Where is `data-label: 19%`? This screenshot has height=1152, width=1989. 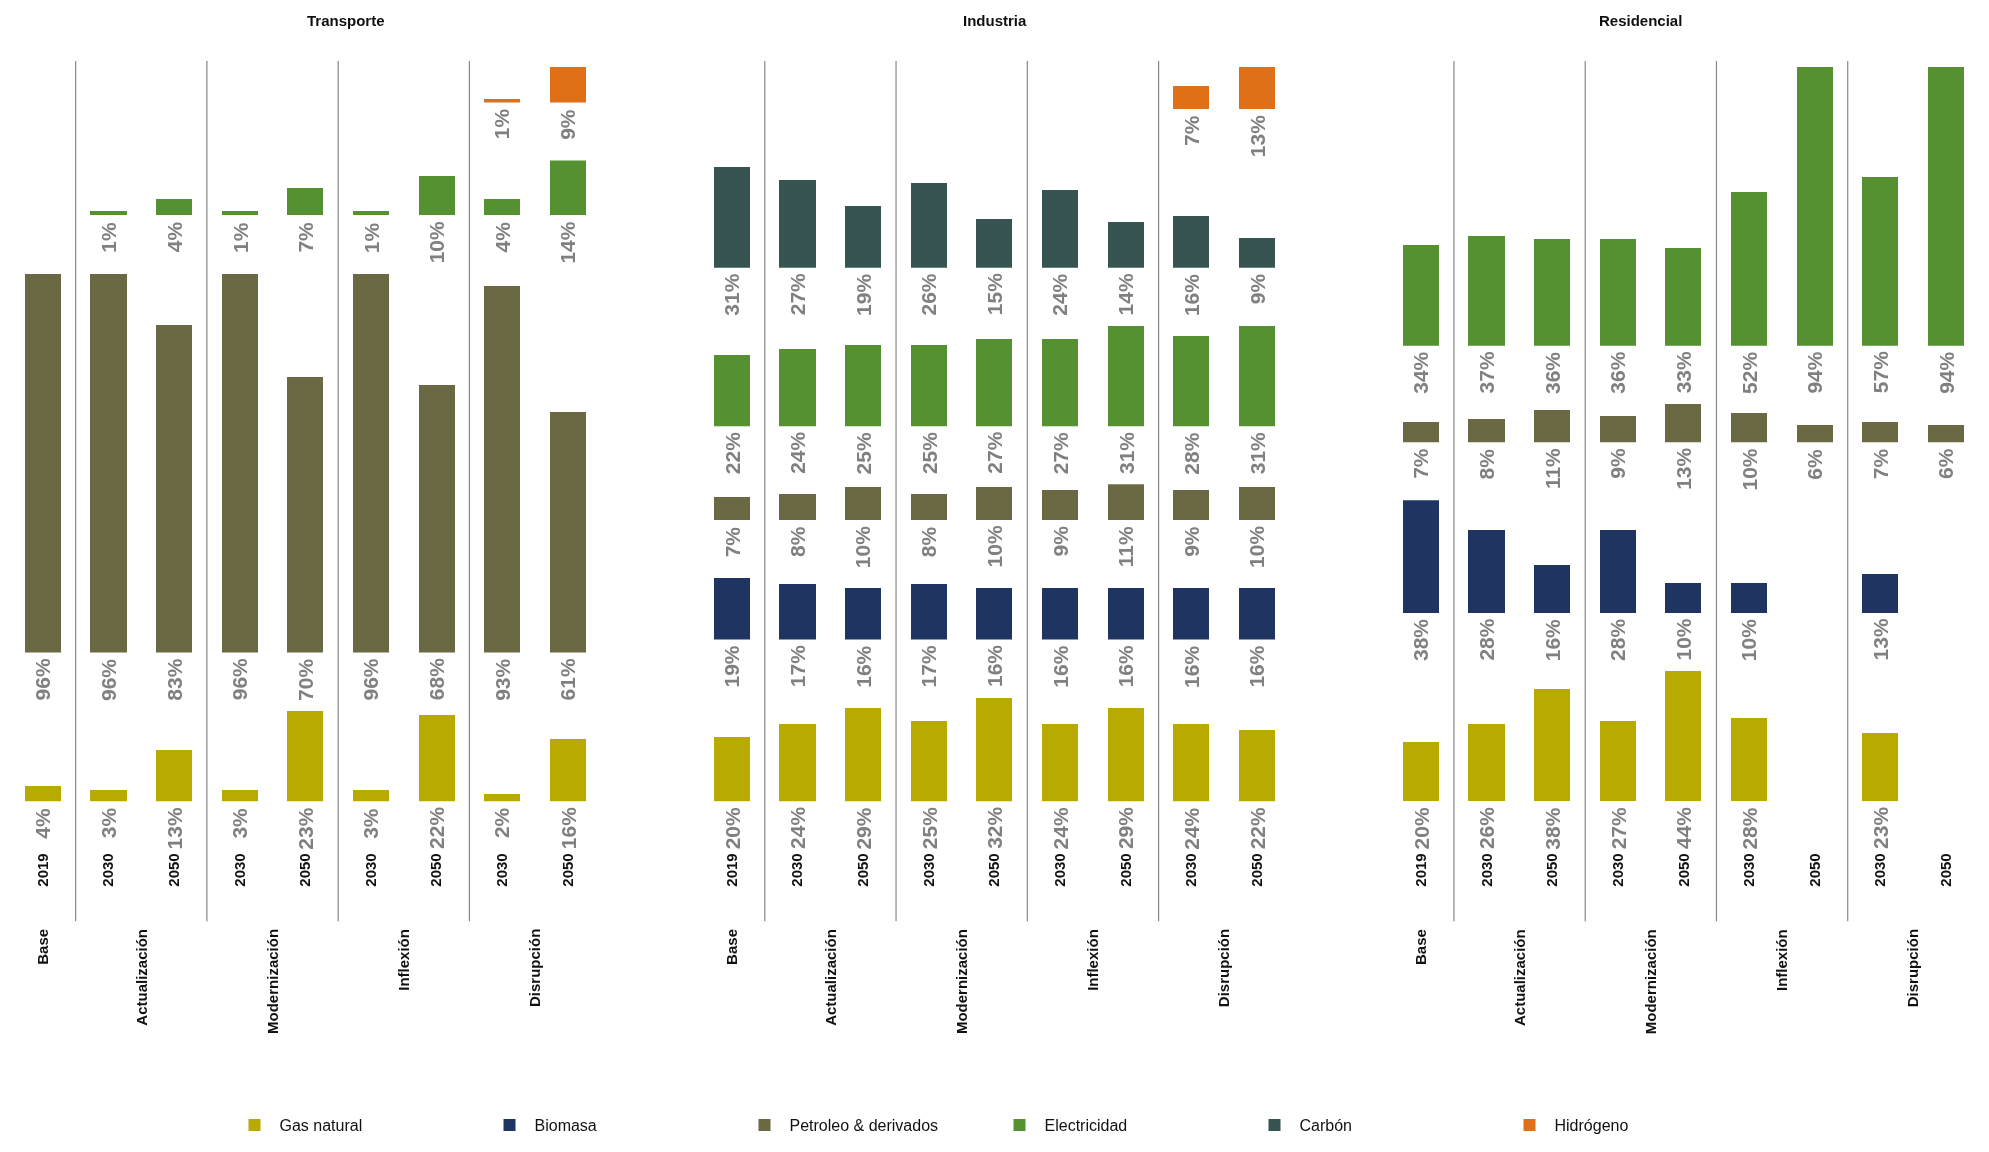 data-label: 19% is located at coordinates (863, 294).